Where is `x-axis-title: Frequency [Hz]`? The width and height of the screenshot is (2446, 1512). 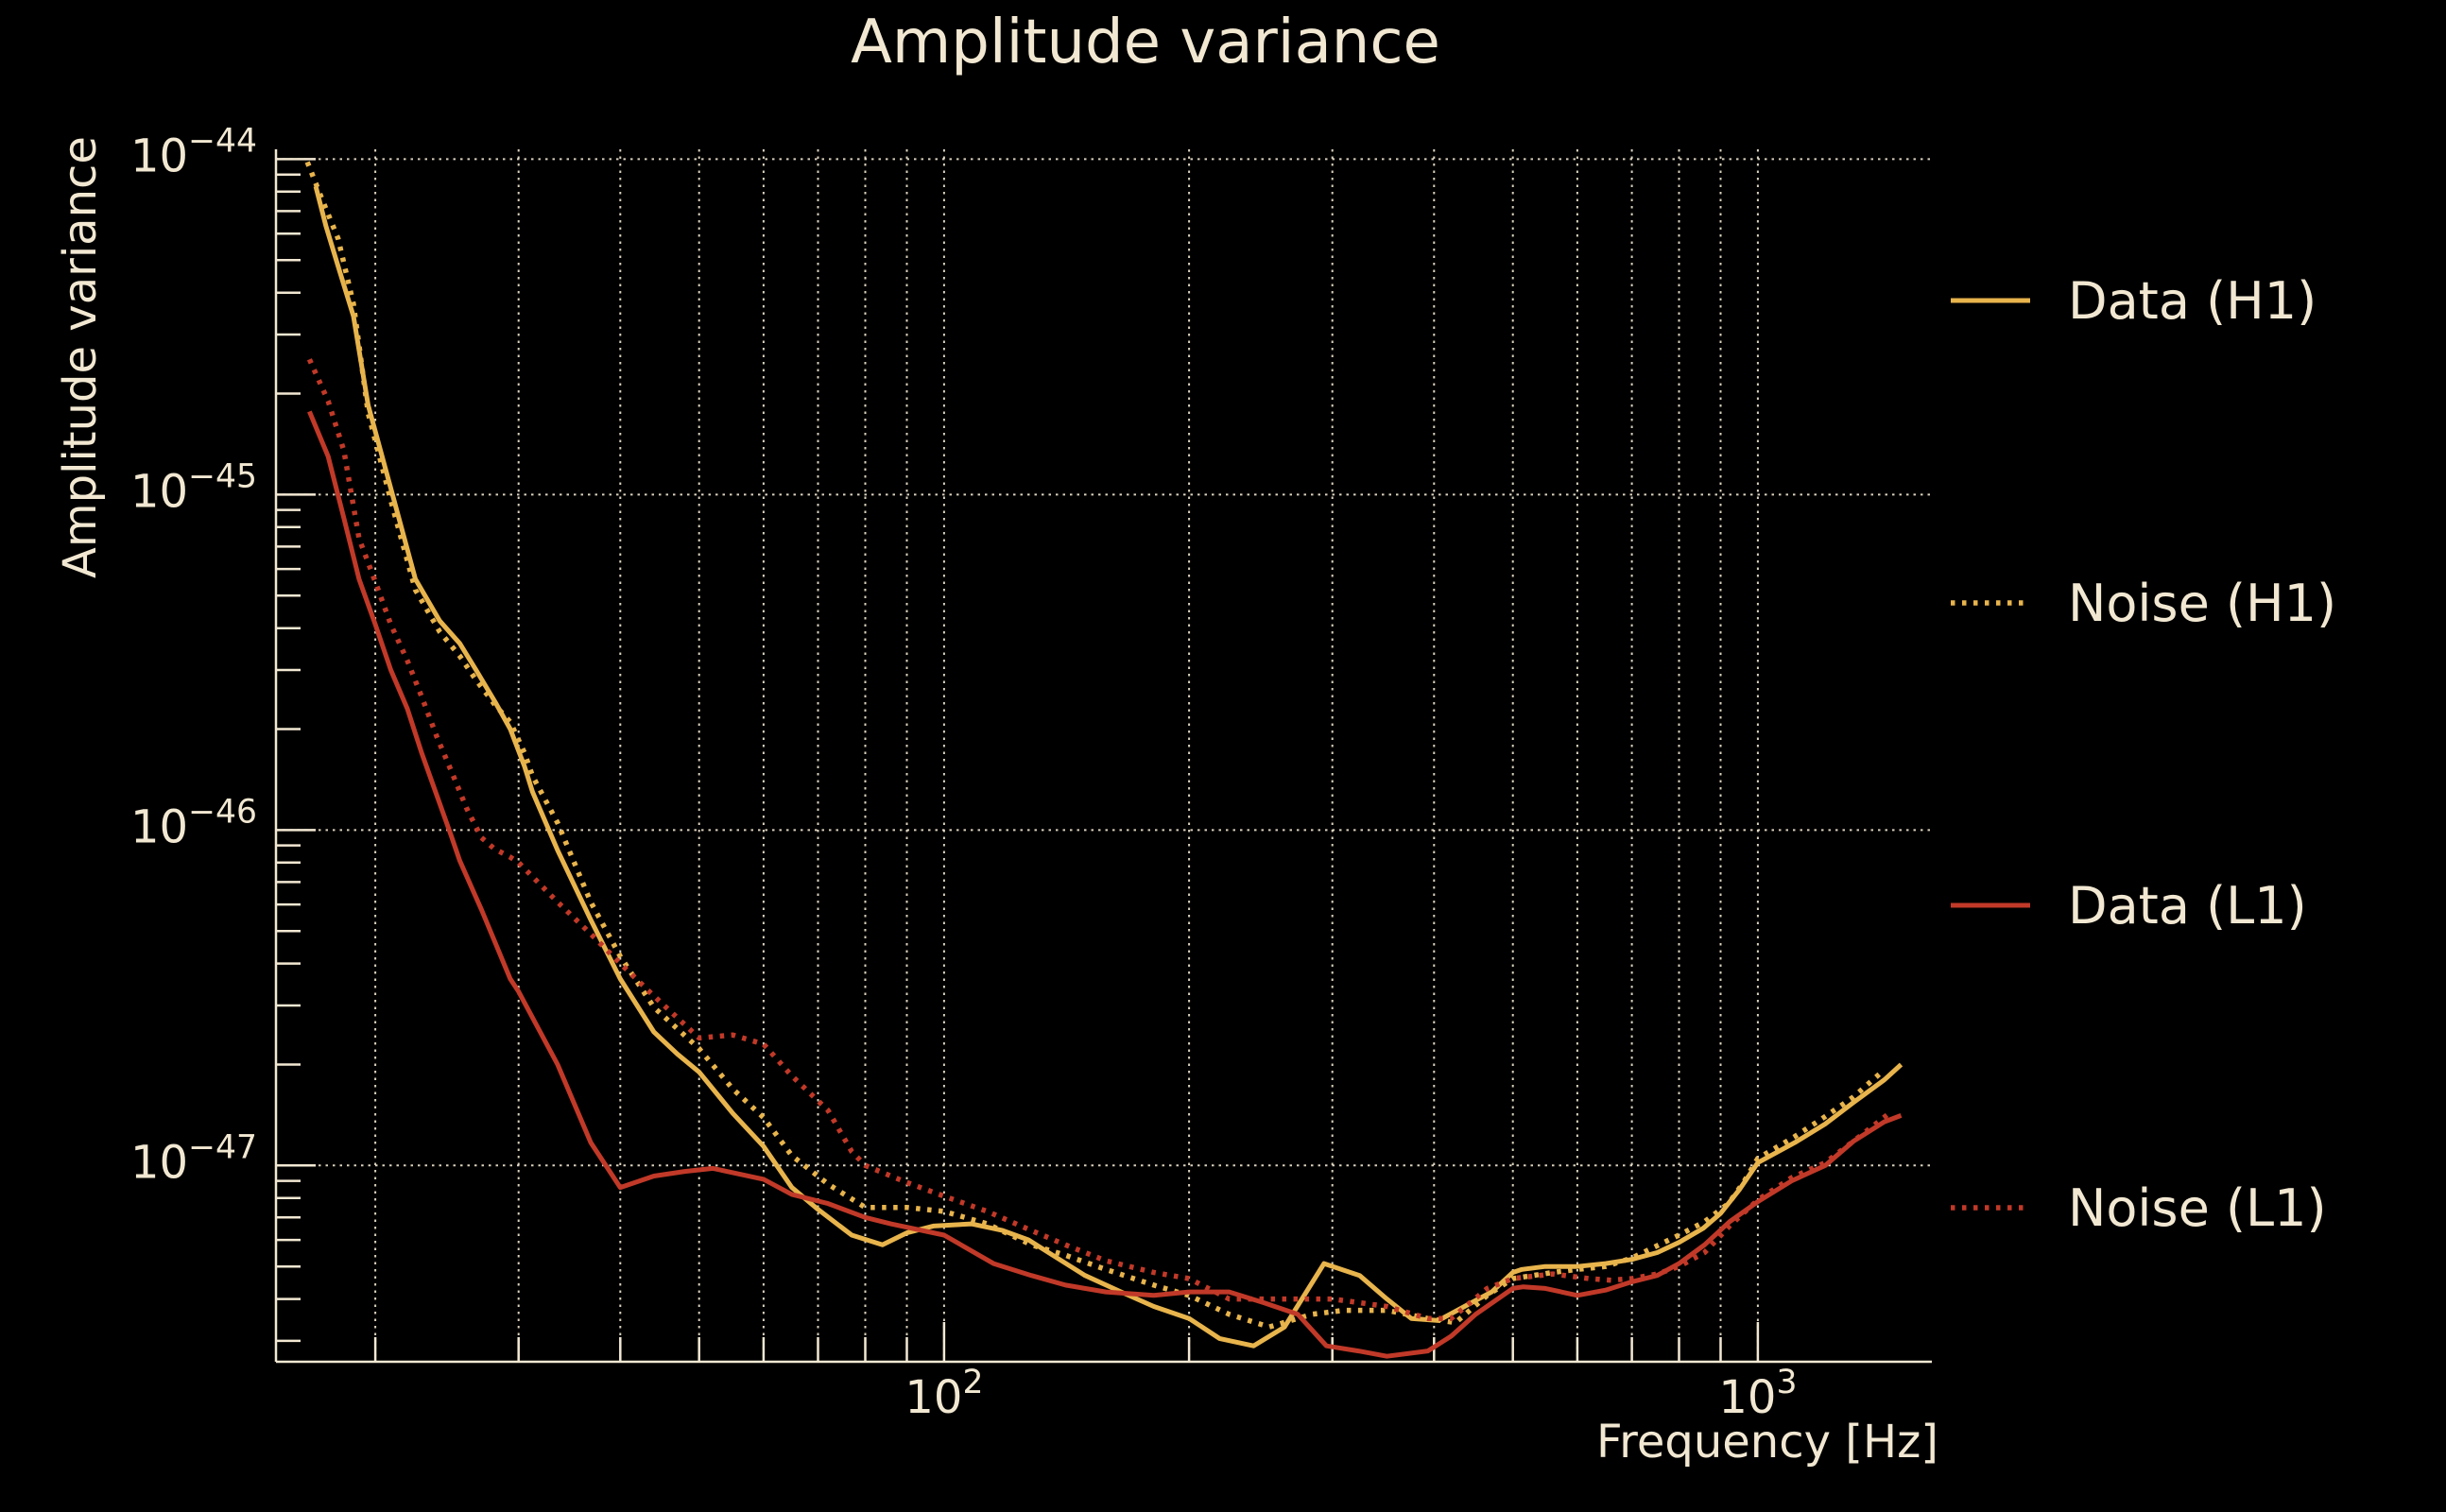
x-axis-title: Frequency [Hz] is located at coordinates (1767, 1442).